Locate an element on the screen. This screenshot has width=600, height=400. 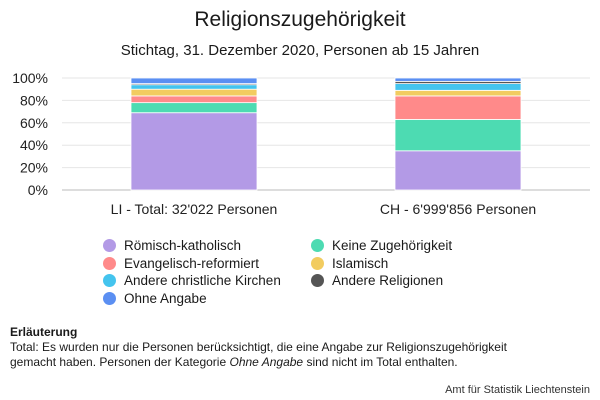
chart-title: Religionszugehörigkeit is located at coordinates (300, 19).